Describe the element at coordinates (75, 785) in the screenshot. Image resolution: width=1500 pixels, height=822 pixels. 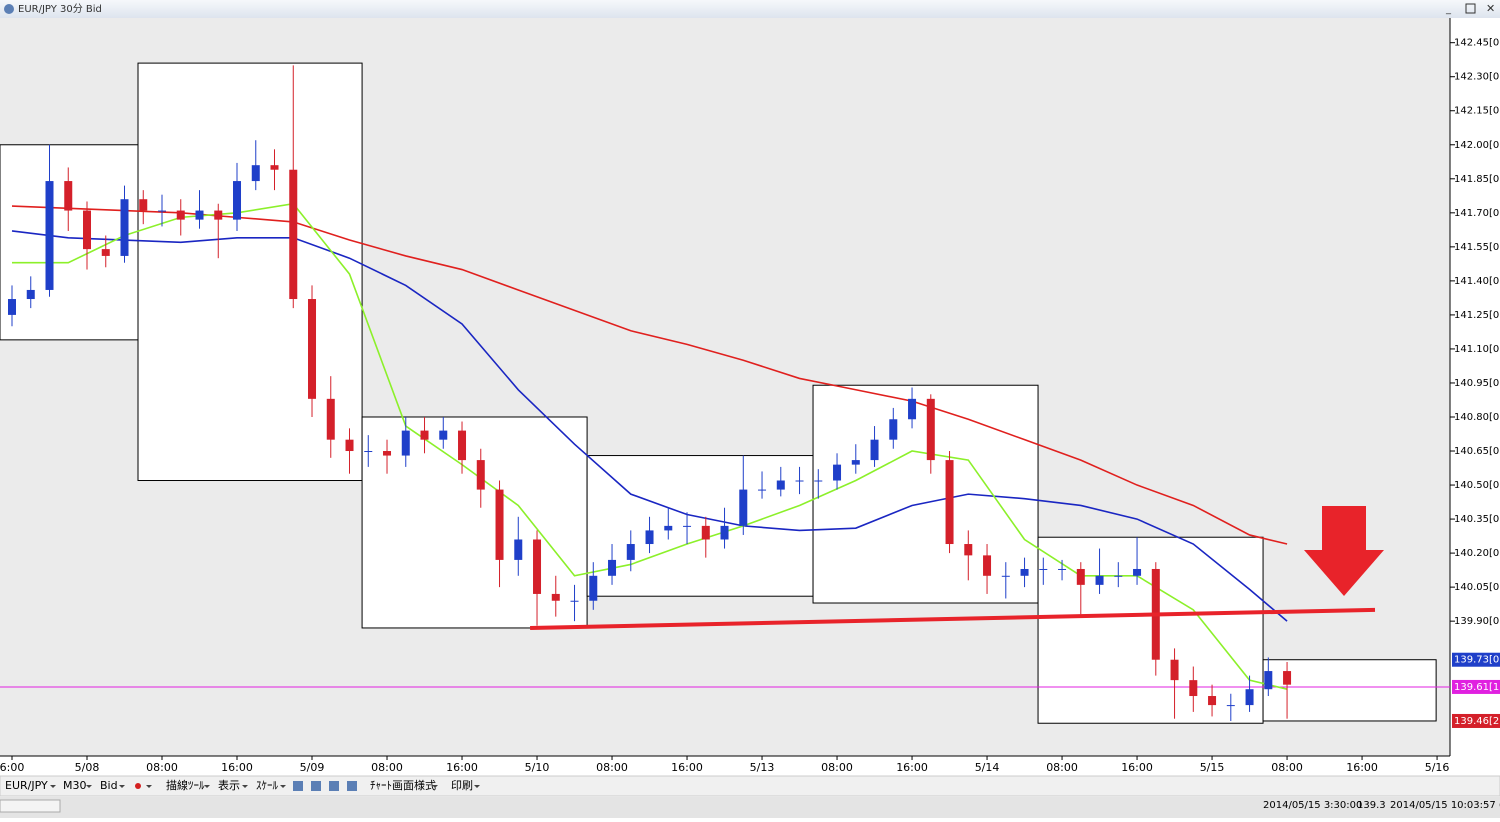
I see `timeframe-menu: M30` at that location.